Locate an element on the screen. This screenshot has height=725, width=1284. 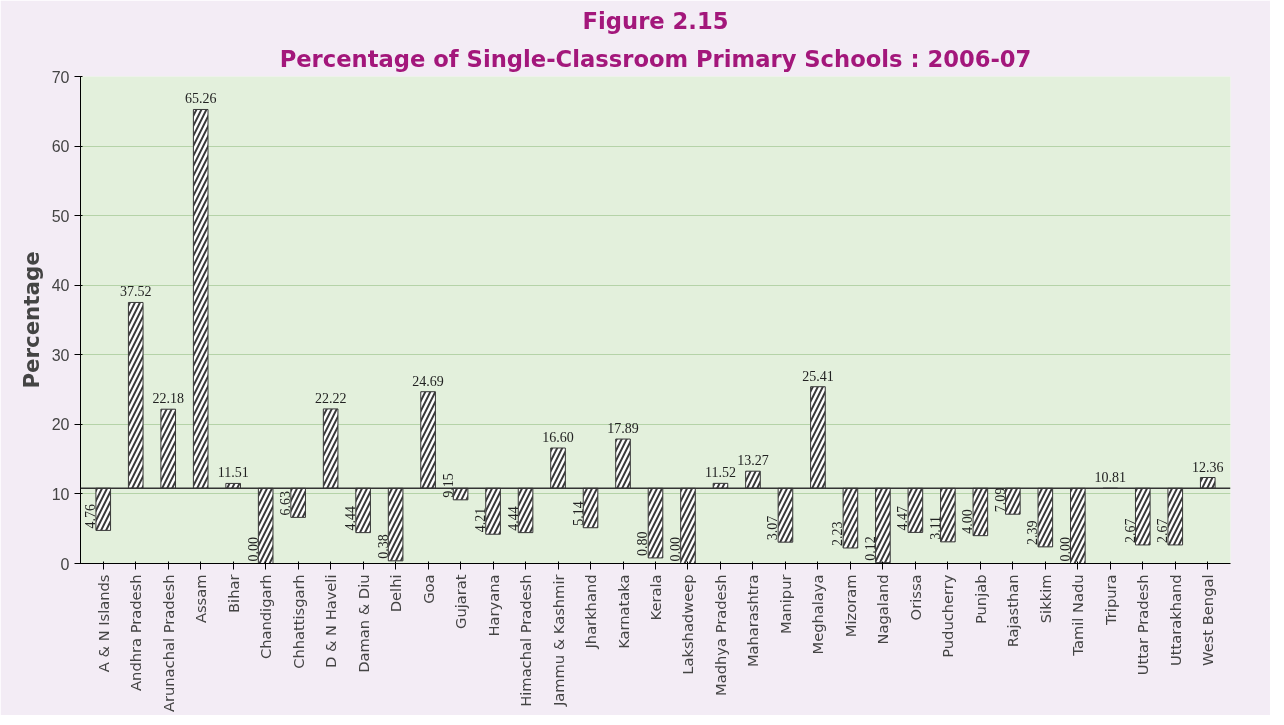
x-tick-label: Haryana is located at coordinates (493, 605).